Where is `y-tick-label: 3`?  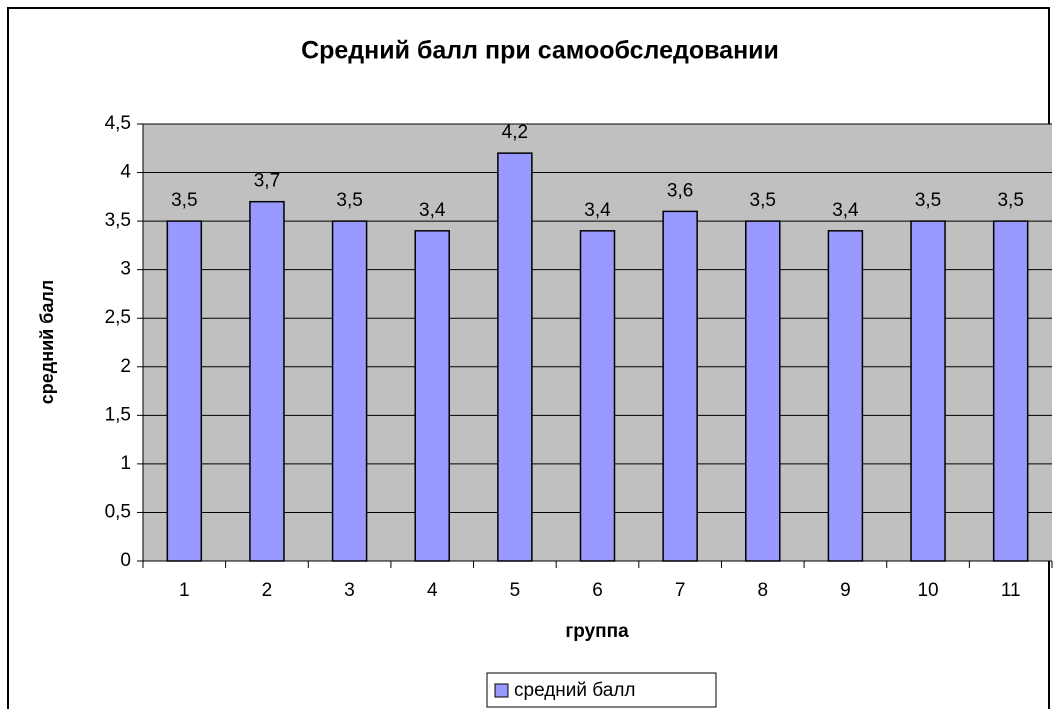
y-tick-label: 3 is located at coordinates (125, 269).